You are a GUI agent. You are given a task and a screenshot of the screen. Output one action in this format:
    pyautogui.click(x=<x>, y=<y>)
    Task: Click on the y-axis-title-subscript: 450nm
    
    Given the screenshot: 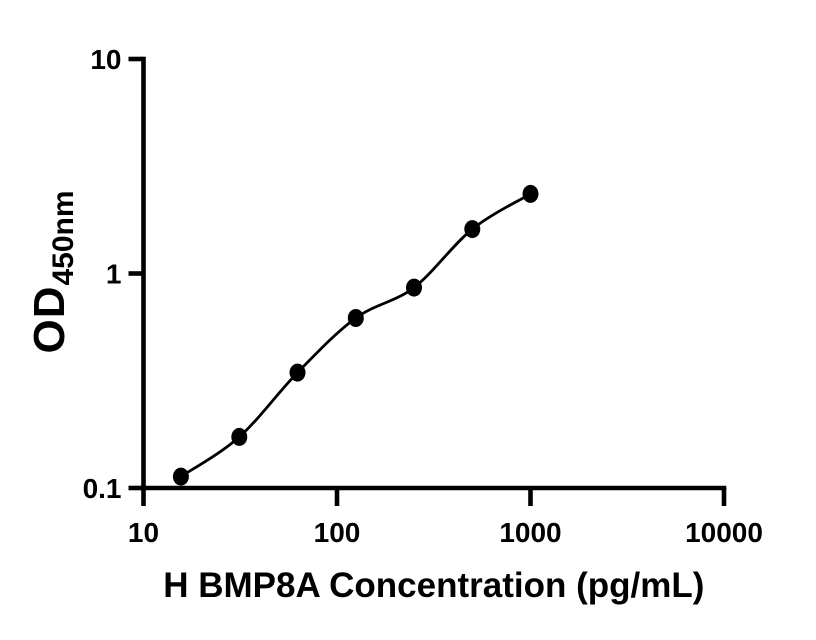 What is the action you would take?
    pyautogui.click(x=63, y=237)
    